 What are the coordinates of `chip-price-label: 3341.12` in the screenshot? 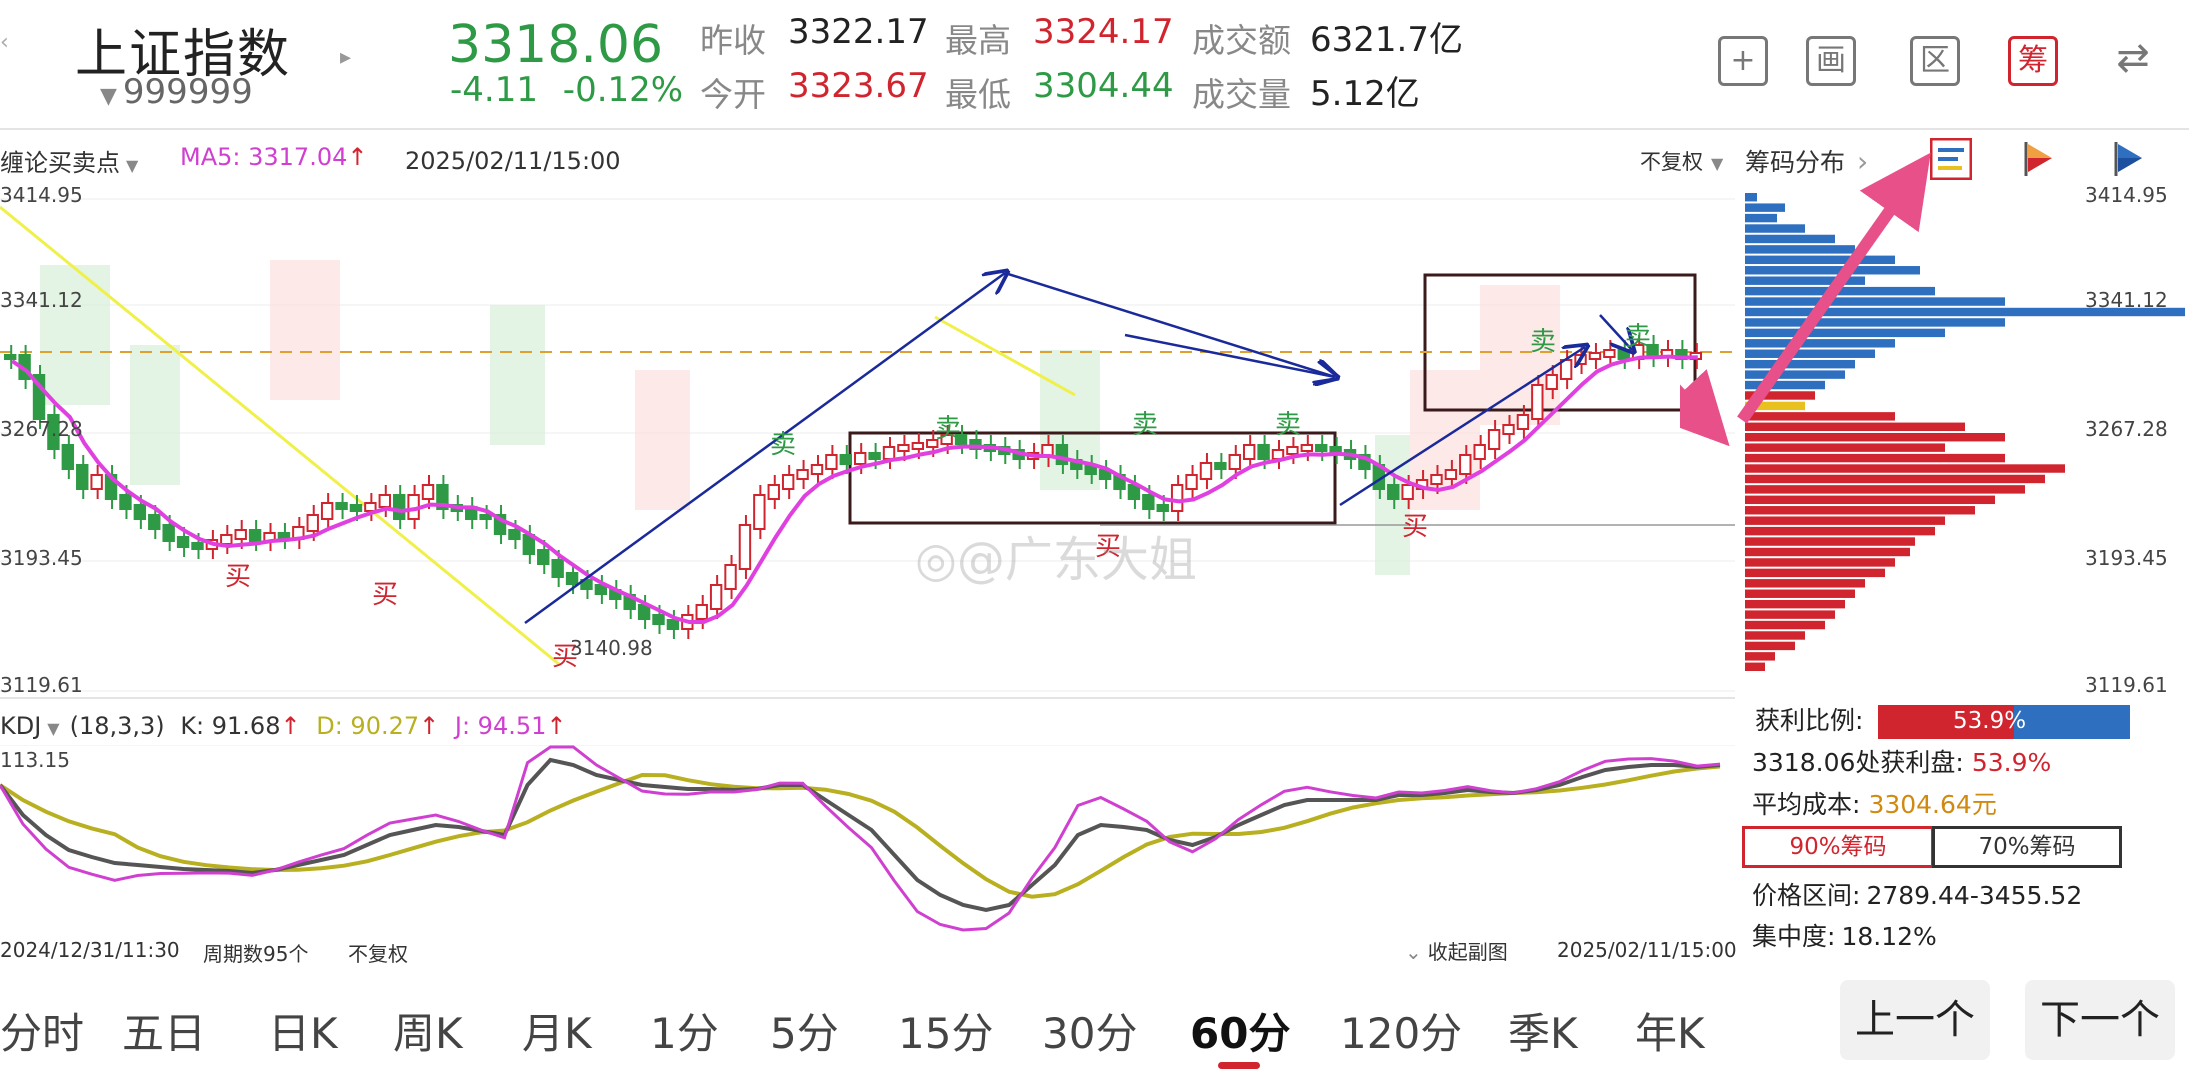 It's located at (2126, 300).